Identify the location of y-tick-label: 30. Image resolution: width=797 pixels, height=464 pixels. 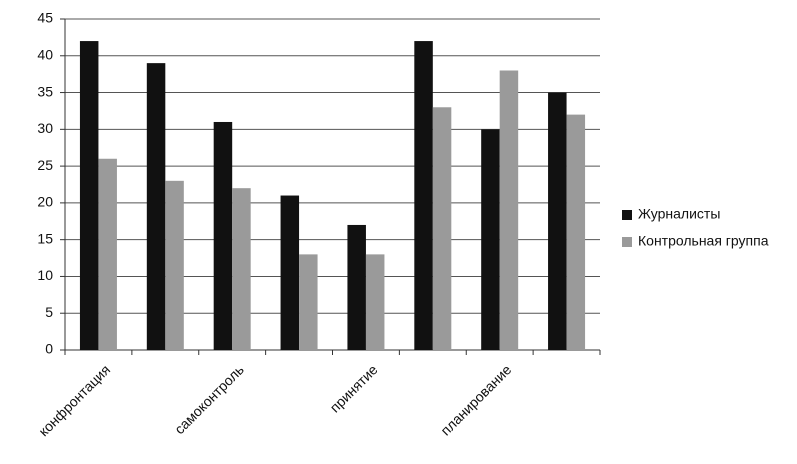
(45, 128).